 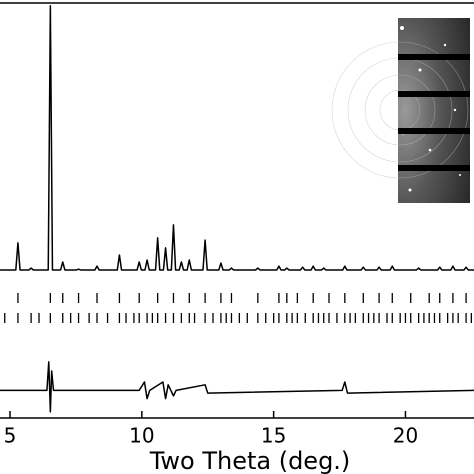 What do you see at coordinates (10, 436) in the screenshot?
I see `x-tick-label: 5` at bounding box center [10, 436].